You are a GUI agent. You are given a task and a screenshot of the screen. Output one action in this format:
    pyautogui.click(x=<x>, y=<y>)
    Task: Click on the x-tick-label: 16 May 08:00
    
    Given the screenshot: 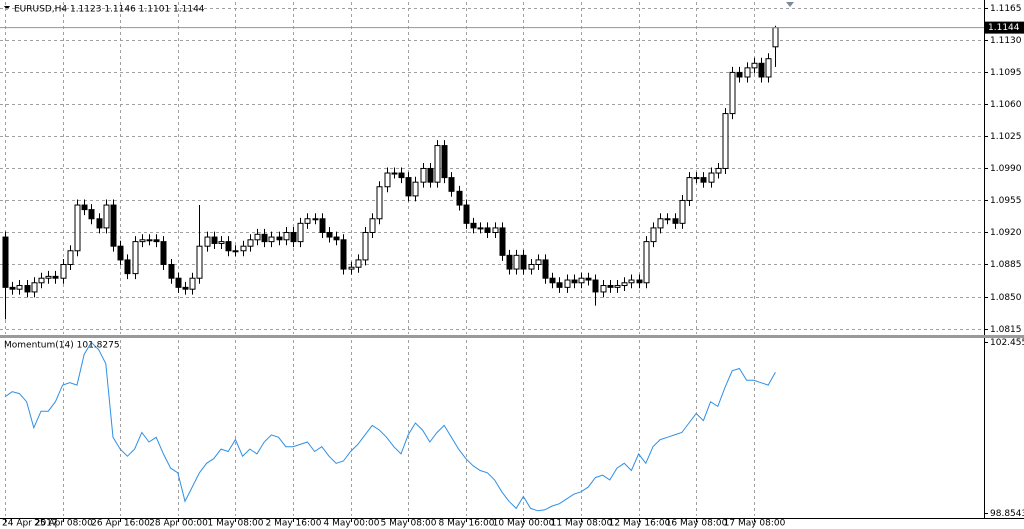 What is the action you would take?
    pyautogui.click(x=697, y=524)
    